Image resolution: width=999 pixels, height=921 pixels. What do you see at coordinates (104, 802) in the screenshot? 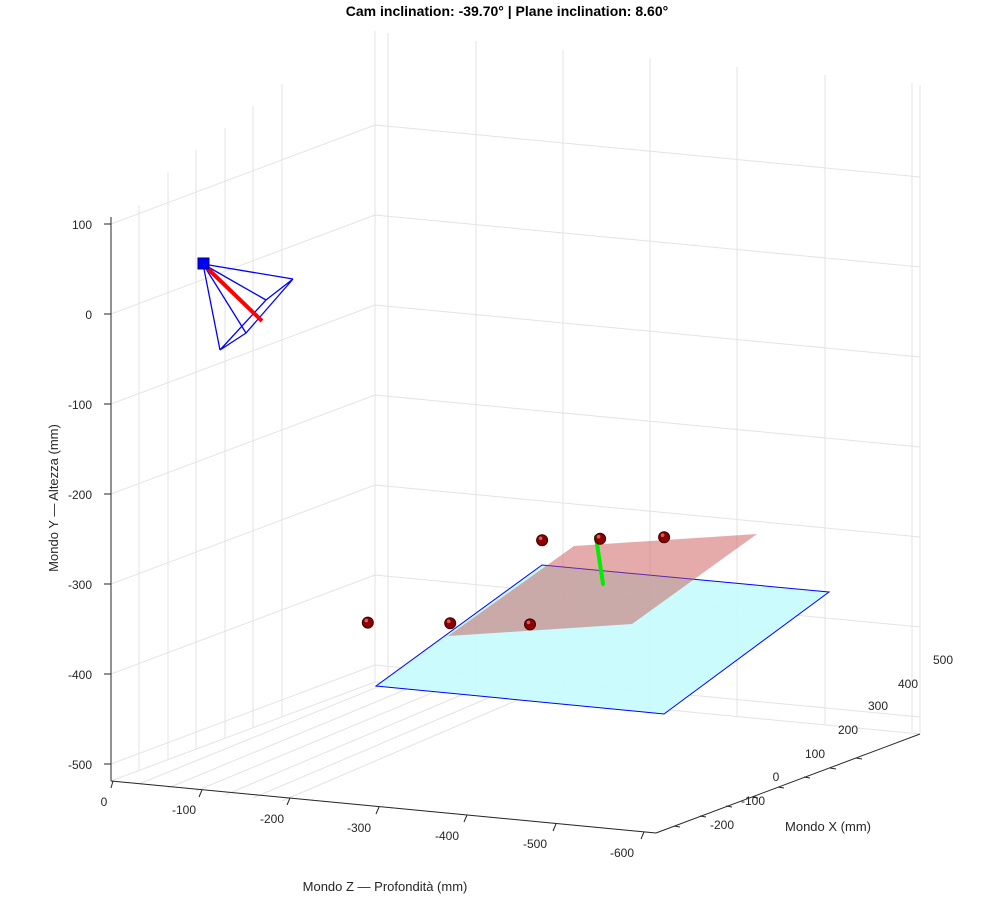
I see `z-tick-label: 0` at bounding box center [104, 802].